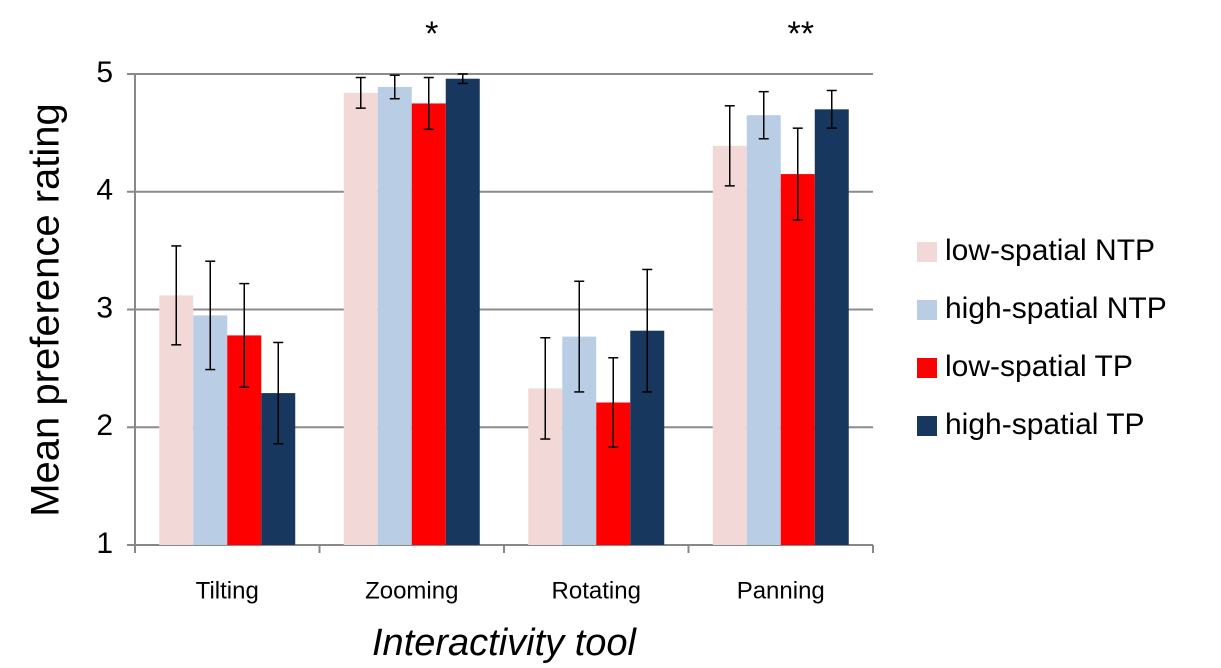 Image resolution: width=1221 pixels, height=668 pixels. What do you see at coordinates (411, 590) in the screenshot?
I see `x-tick-label: Zooming` at bounding box center [411, 590].